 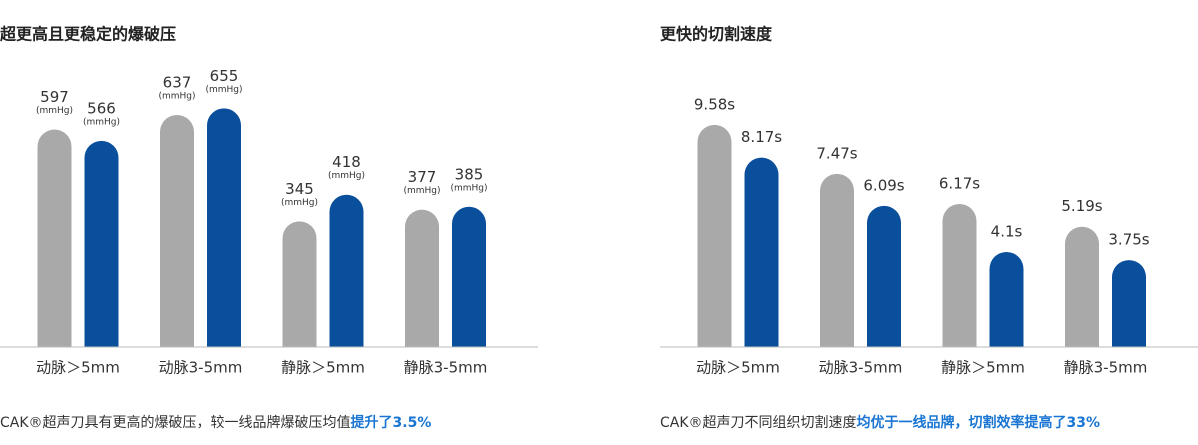 I want to click on value-label: 385, so click(x=469, y=174).